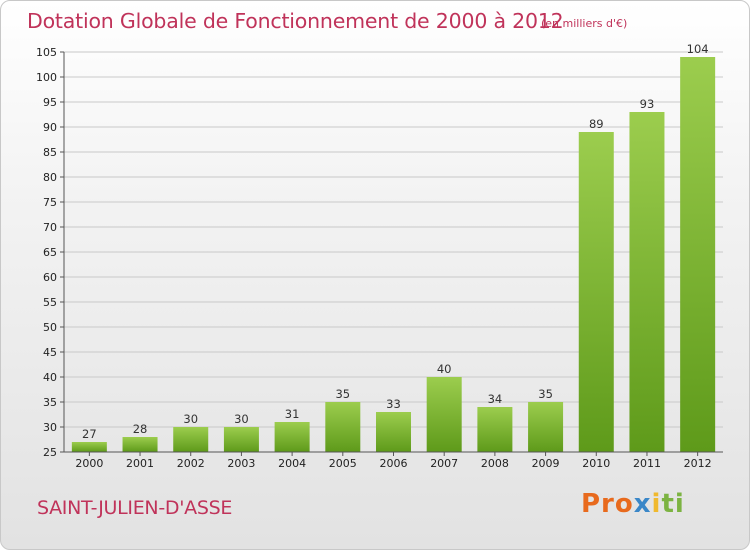  Describe the element at coordinates (394, 463) in the screenshot. I see `x-tick-label: 2006` at that location.